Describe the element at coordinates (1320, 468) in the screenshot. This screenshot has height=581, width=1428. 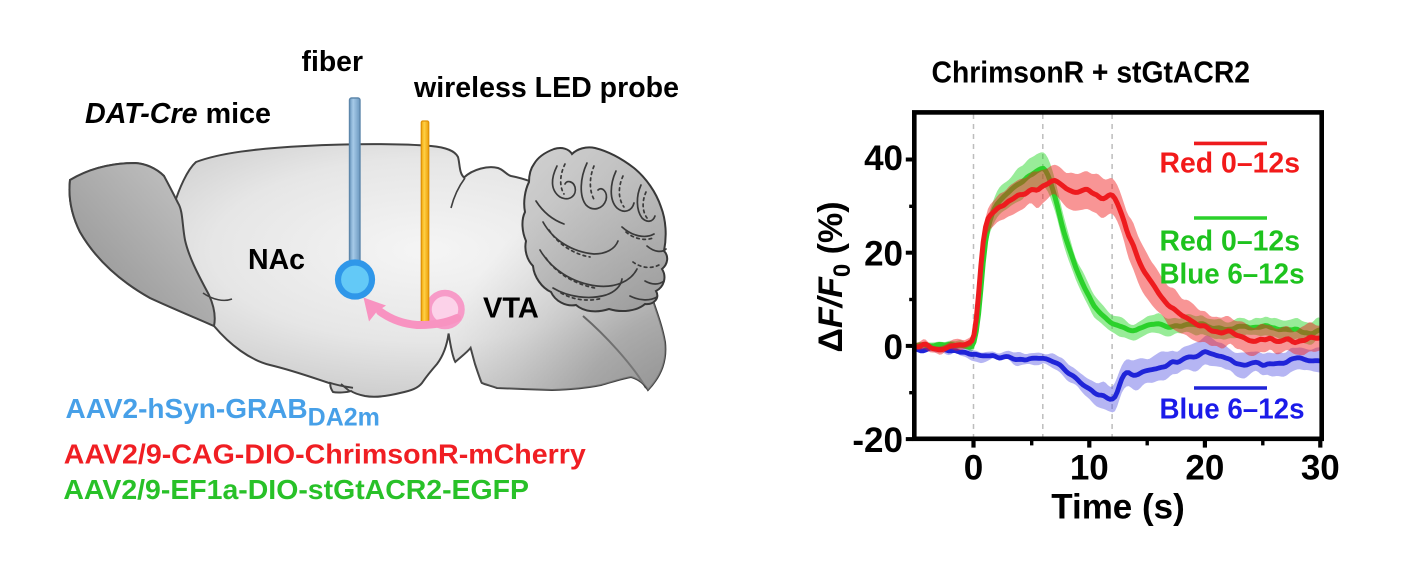
I see `svg-text: 30` at that location.